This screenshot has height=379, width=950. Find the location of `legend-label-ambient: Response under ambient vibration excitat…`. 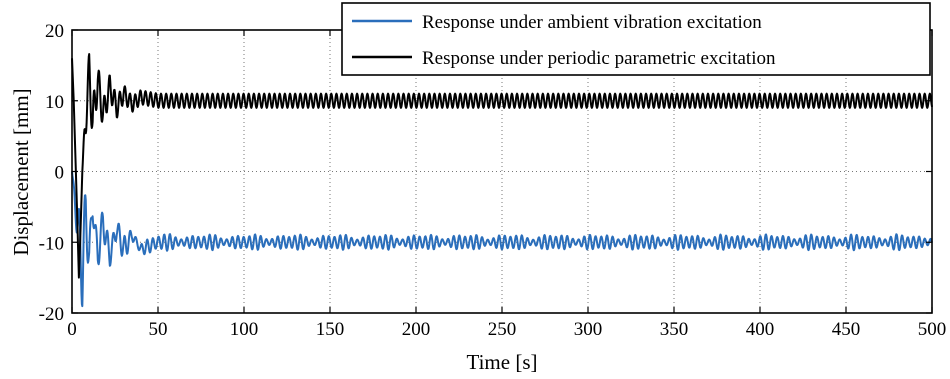

legend-label-ambient: Response under ambient vibration excitat… is located at coordinates (592, 22).